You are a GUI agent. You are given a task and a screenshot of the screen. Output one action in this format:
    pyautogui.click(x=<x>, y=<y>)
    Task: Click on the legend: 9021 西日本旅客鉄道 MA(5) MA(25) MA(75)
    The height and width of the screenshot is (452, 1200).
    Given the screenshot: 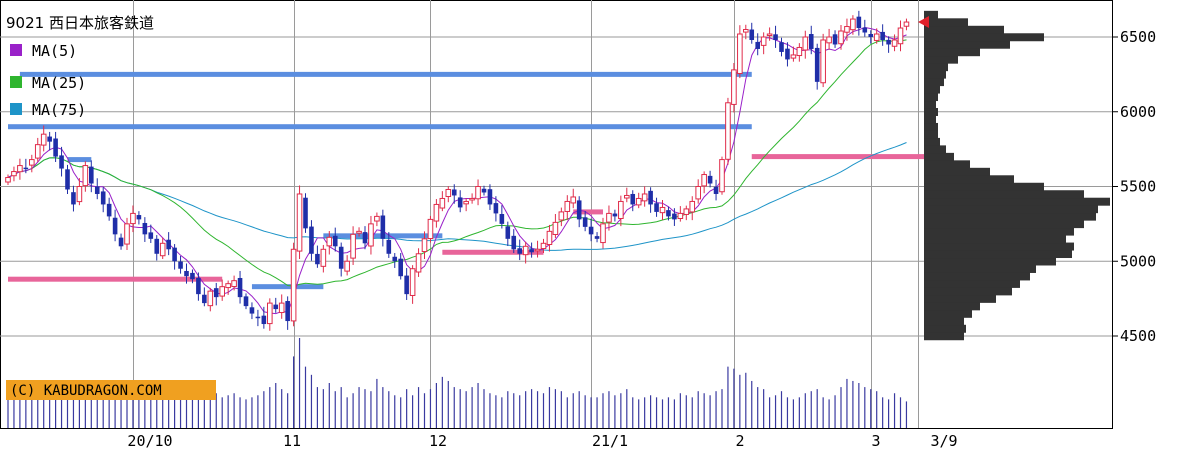 What is the action you would take?
    pyautogui.click(x=80, y=66)
    